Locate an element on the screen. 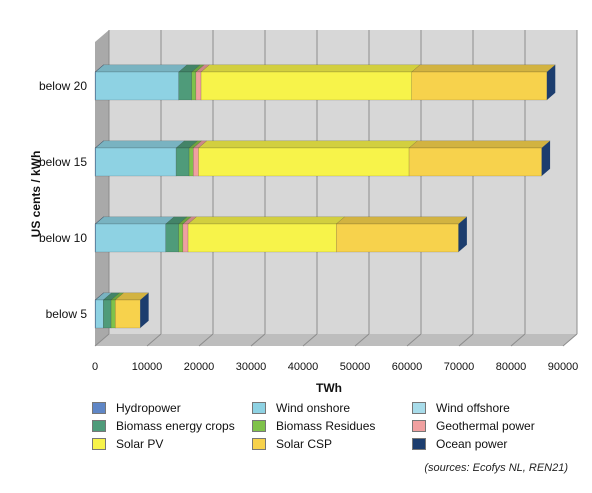 The width and height of the screenshot is (592, 493). legend-item: Solar CSP is located at coordinates (332, 444).